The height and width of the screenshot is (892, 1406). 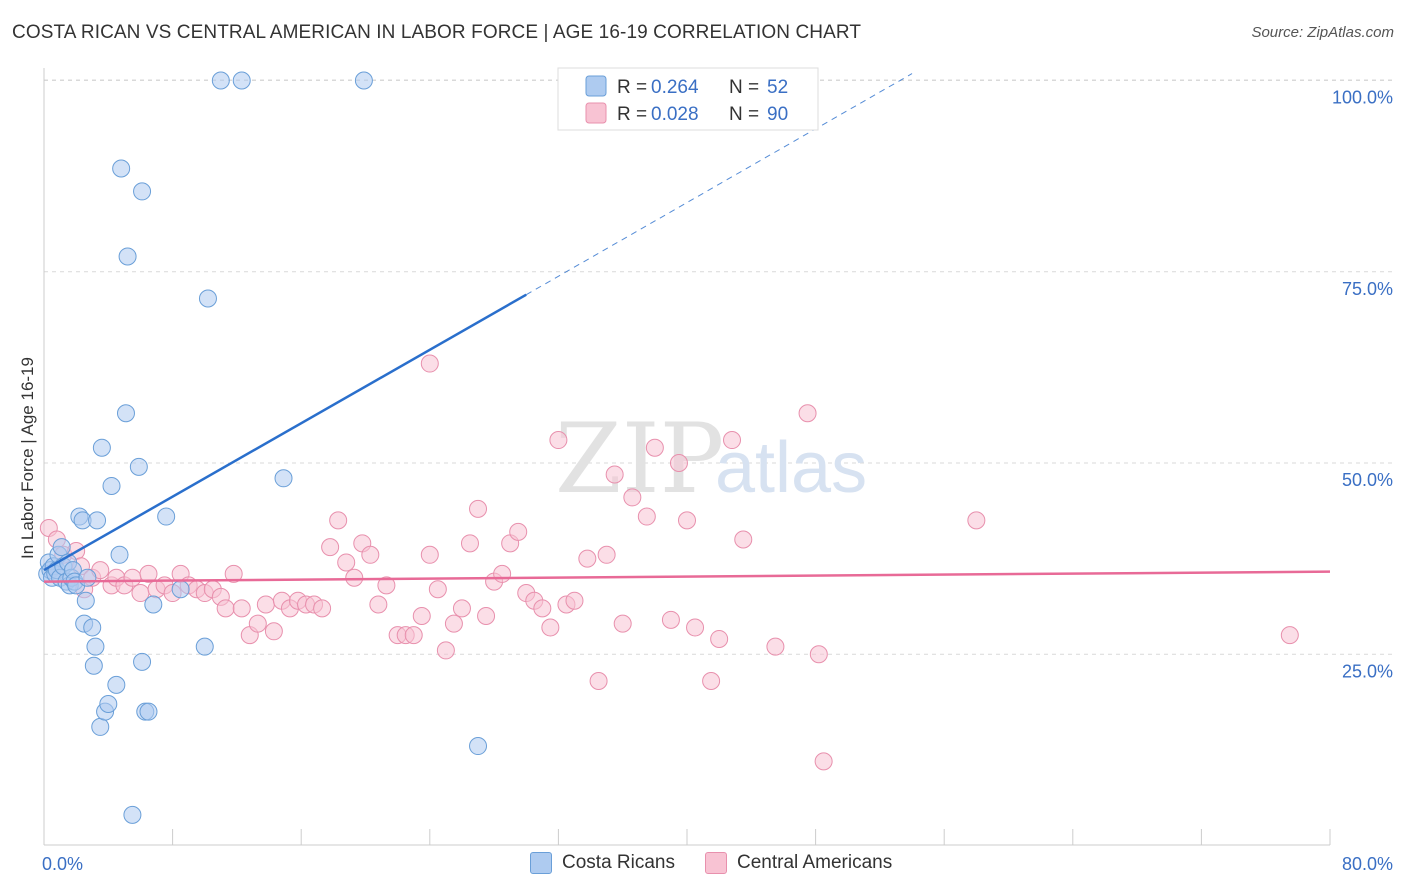 What do you see at coordinates (596, 113) in the screenshot?
I see `legend-top-swatch-pink` at bounding box center [596, 113].